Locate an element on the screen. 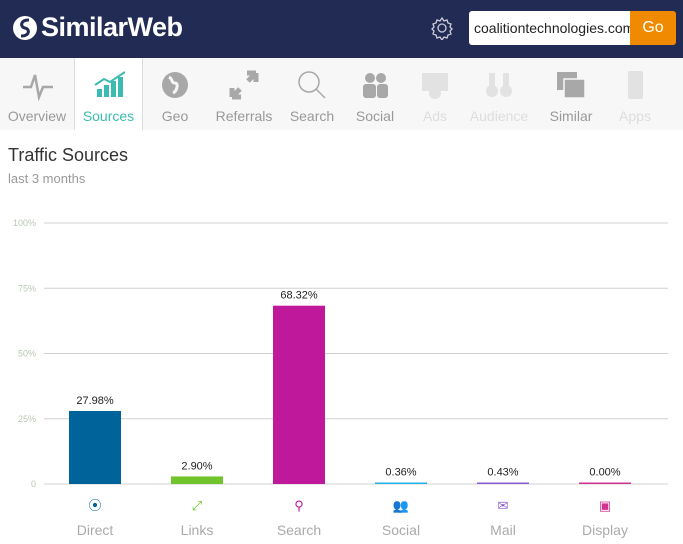  logo: SimilarWeb is located at coordinates (97, 27).